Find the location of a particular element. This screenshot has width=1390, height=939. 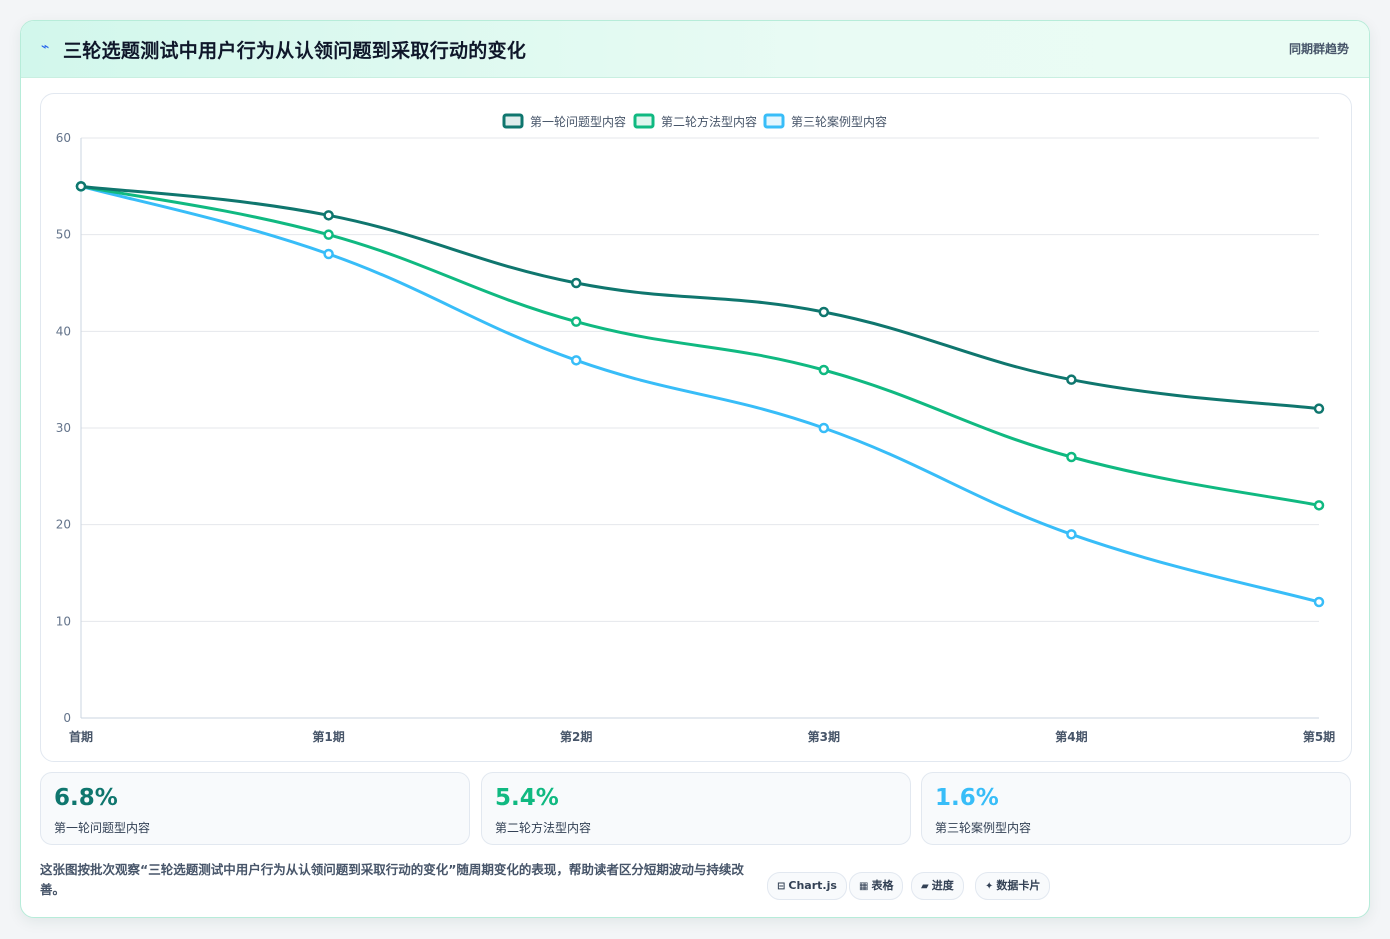

y-tick-label: 40 is located at coordinates (63, 331).